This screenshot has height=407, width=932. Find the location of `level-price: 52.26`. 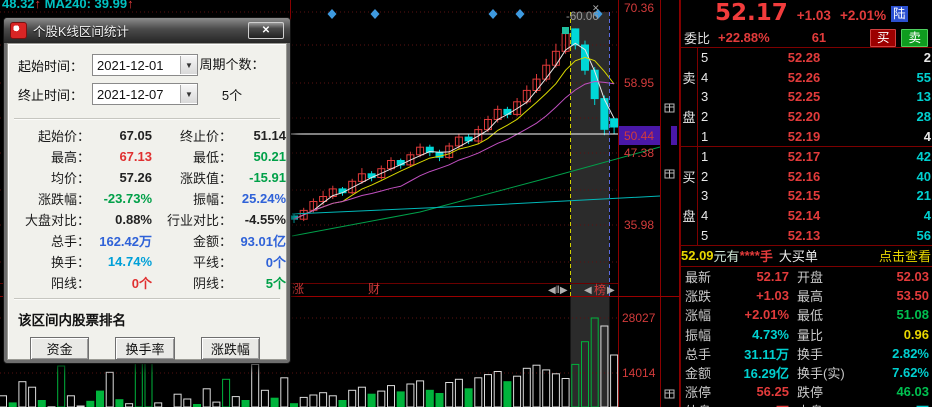

level-price: 52.26 is located at coordinates (804, 77).